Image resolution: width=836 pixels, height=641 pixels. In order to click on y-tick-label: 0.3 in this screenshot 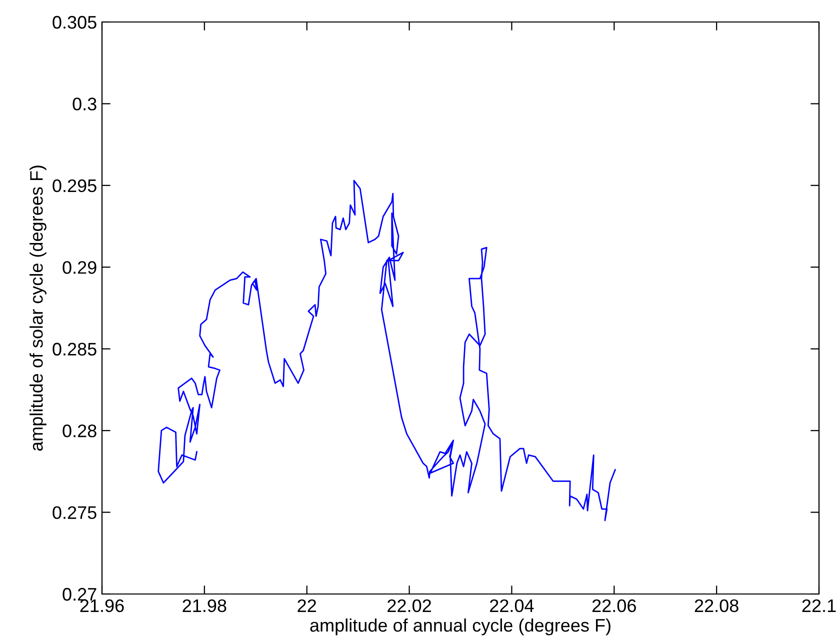, I will do `click(84, 104)`.